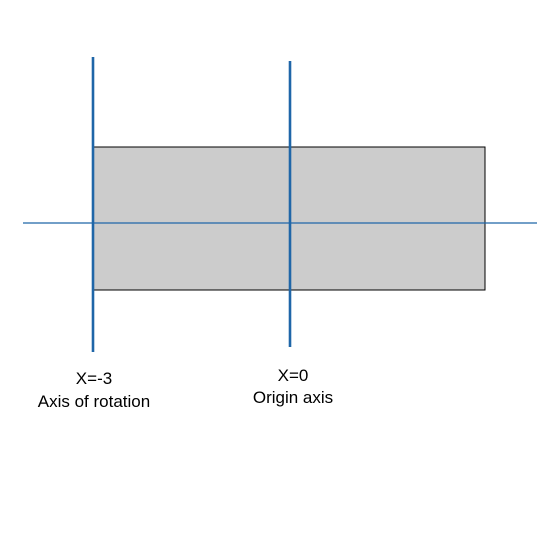  I want to click on rotation-axis-value-label: X=-3, so click(94, 378).